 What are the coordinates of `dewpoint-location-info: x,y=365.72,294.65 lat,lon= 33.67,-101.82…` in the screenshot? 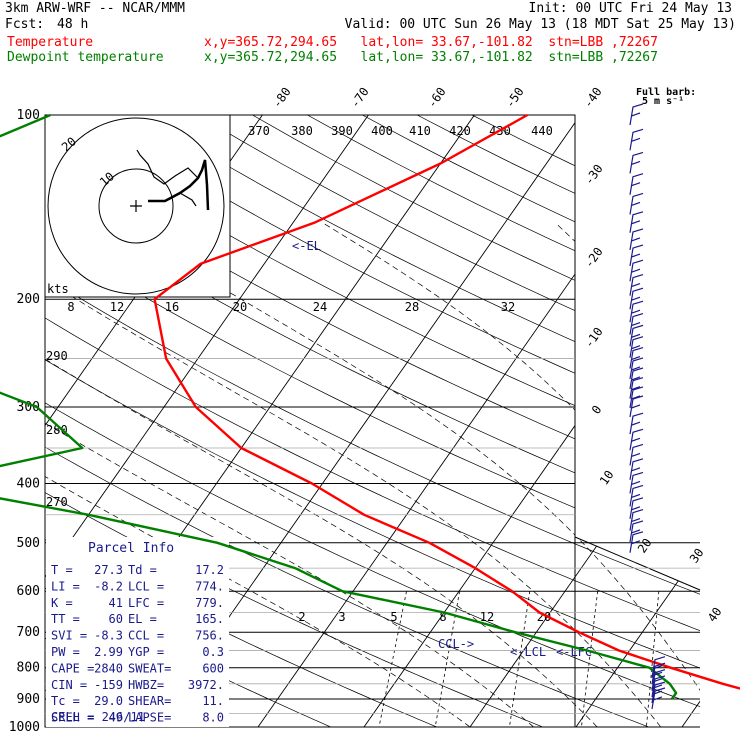 It's located at (431, 57).